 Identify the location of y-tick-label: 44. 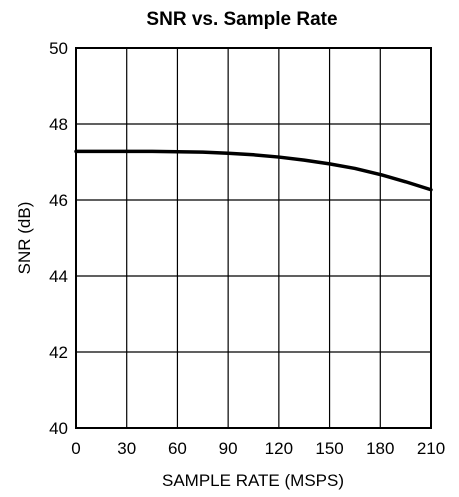
(58, 276).